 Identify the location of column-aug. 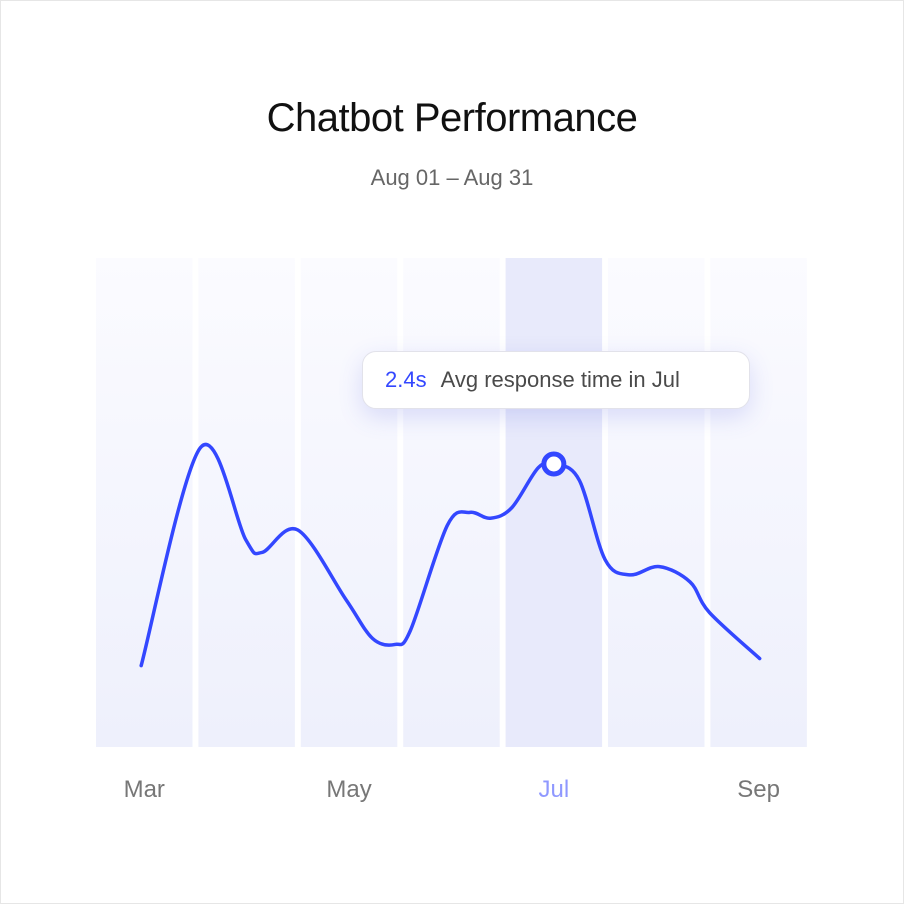
(656, 502).